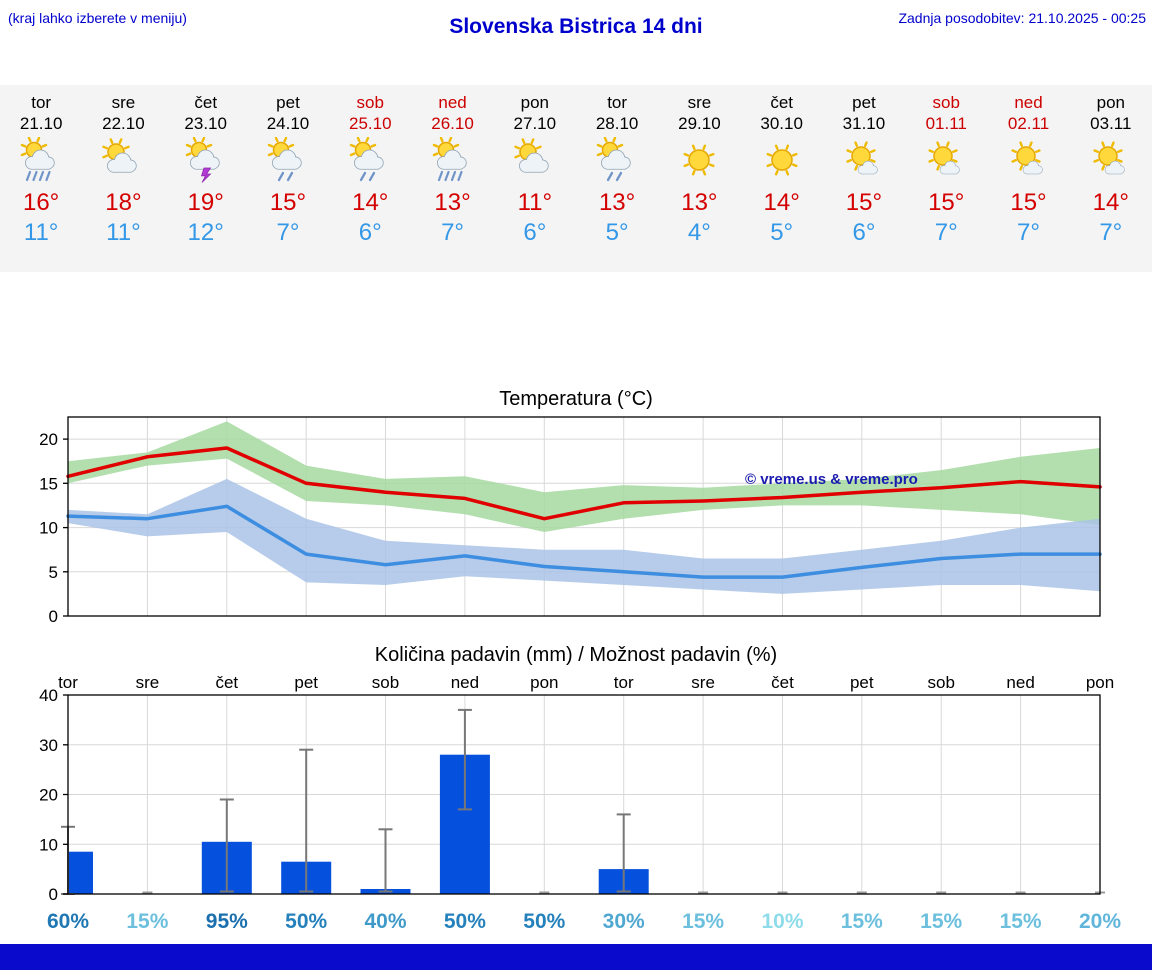 This screenshot has height=975, width=1152. I want to click on y-tick-label: 15, so click(48, 483).